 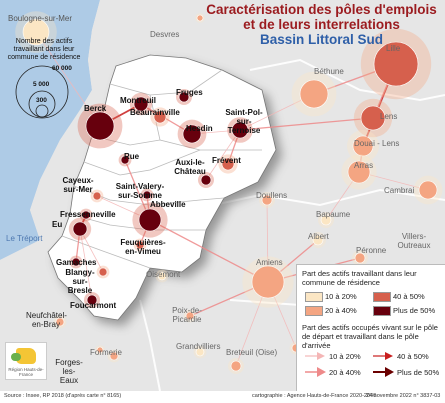 What do you see at coordinates (140, 191) in the screenshot?
I see `place-saint-valery: Saint-Valery-sur-Somme` at bounding box center [140, 191].